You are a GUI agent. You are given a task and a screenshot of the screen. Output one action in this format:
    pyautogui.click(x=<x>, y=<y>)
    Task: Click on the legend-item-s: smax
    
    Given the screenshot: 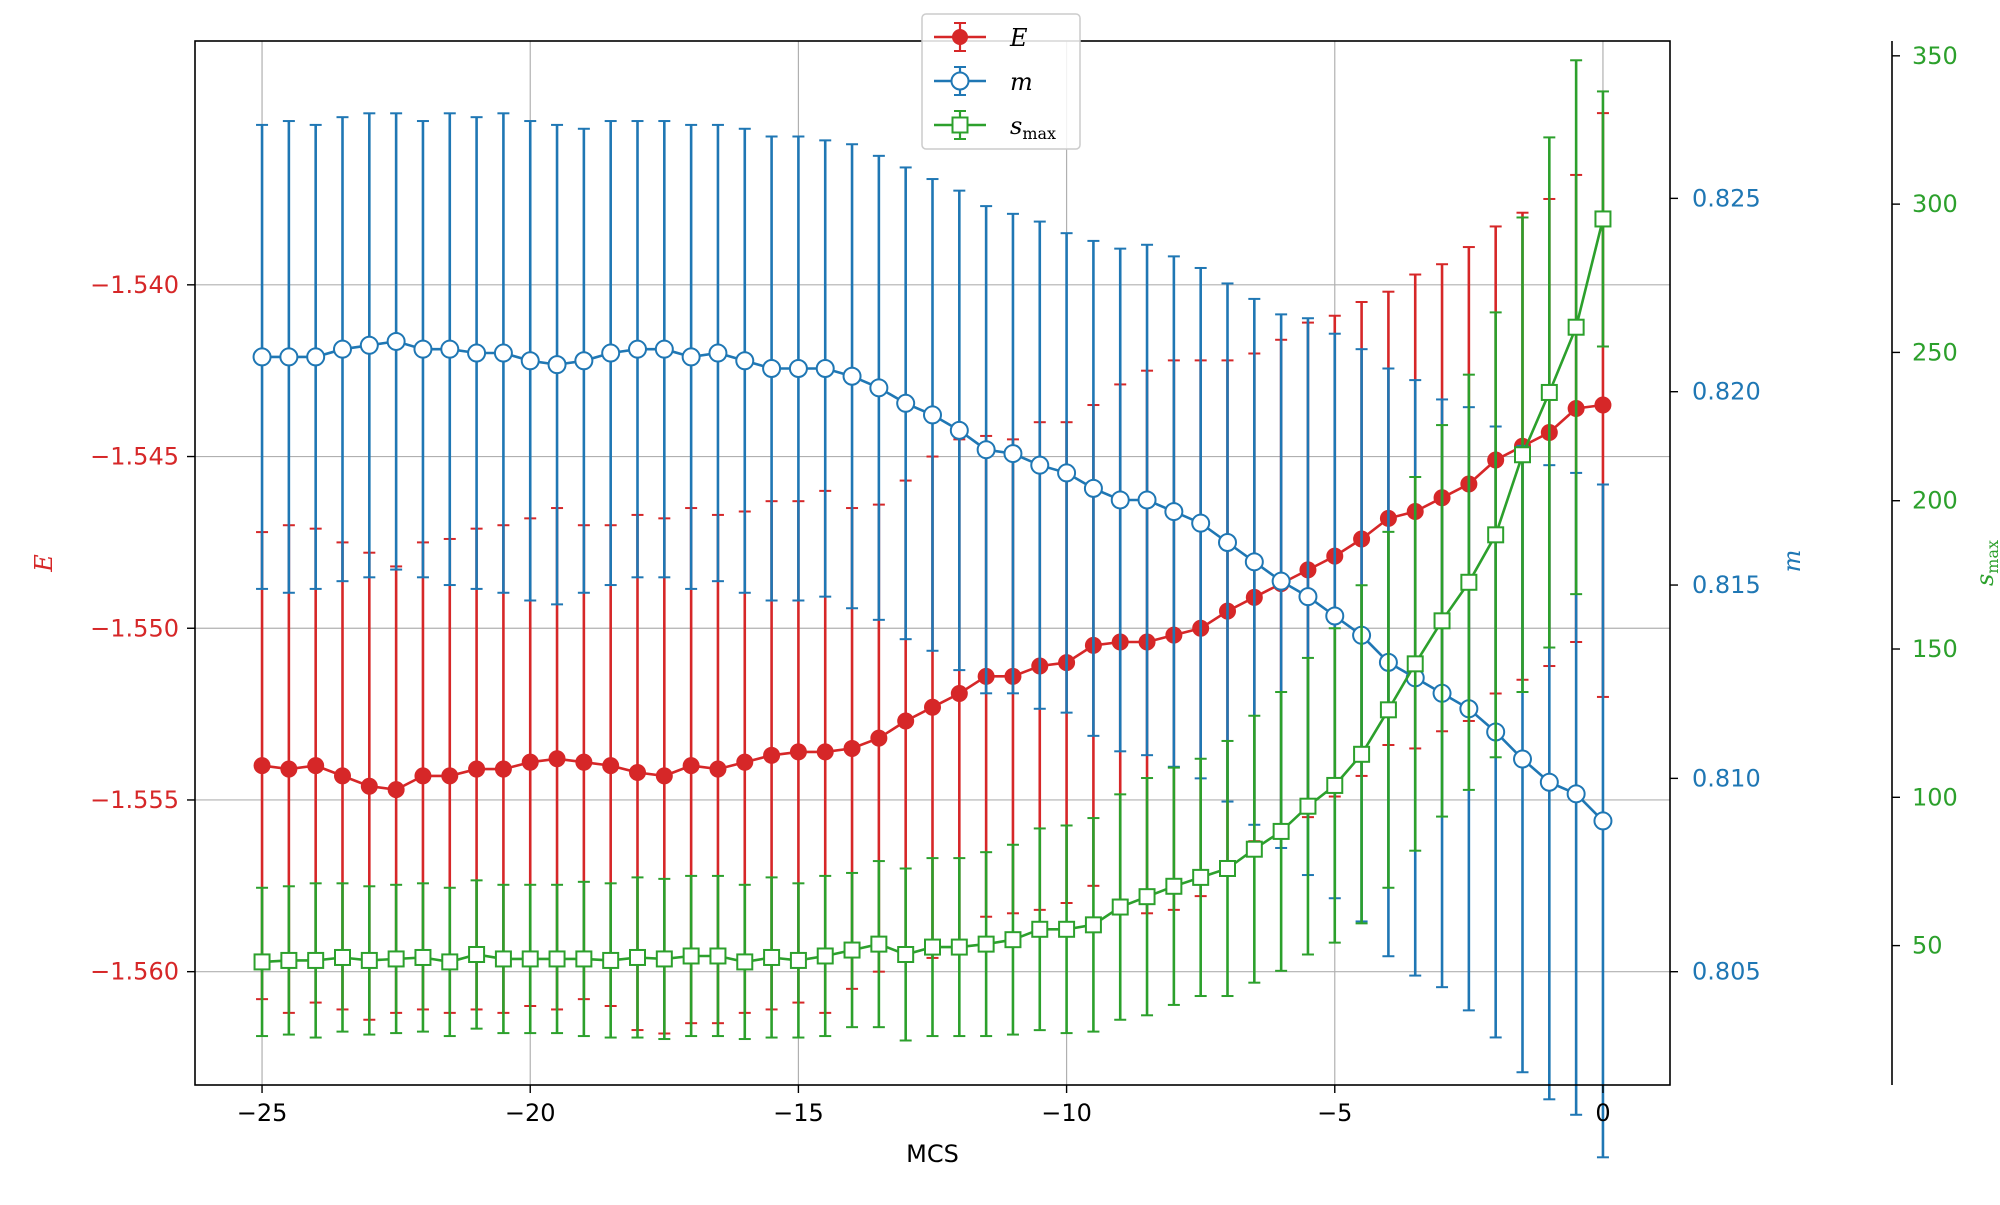 What is the action you would take?
    pyautogui.click(x=995, y=126)
    